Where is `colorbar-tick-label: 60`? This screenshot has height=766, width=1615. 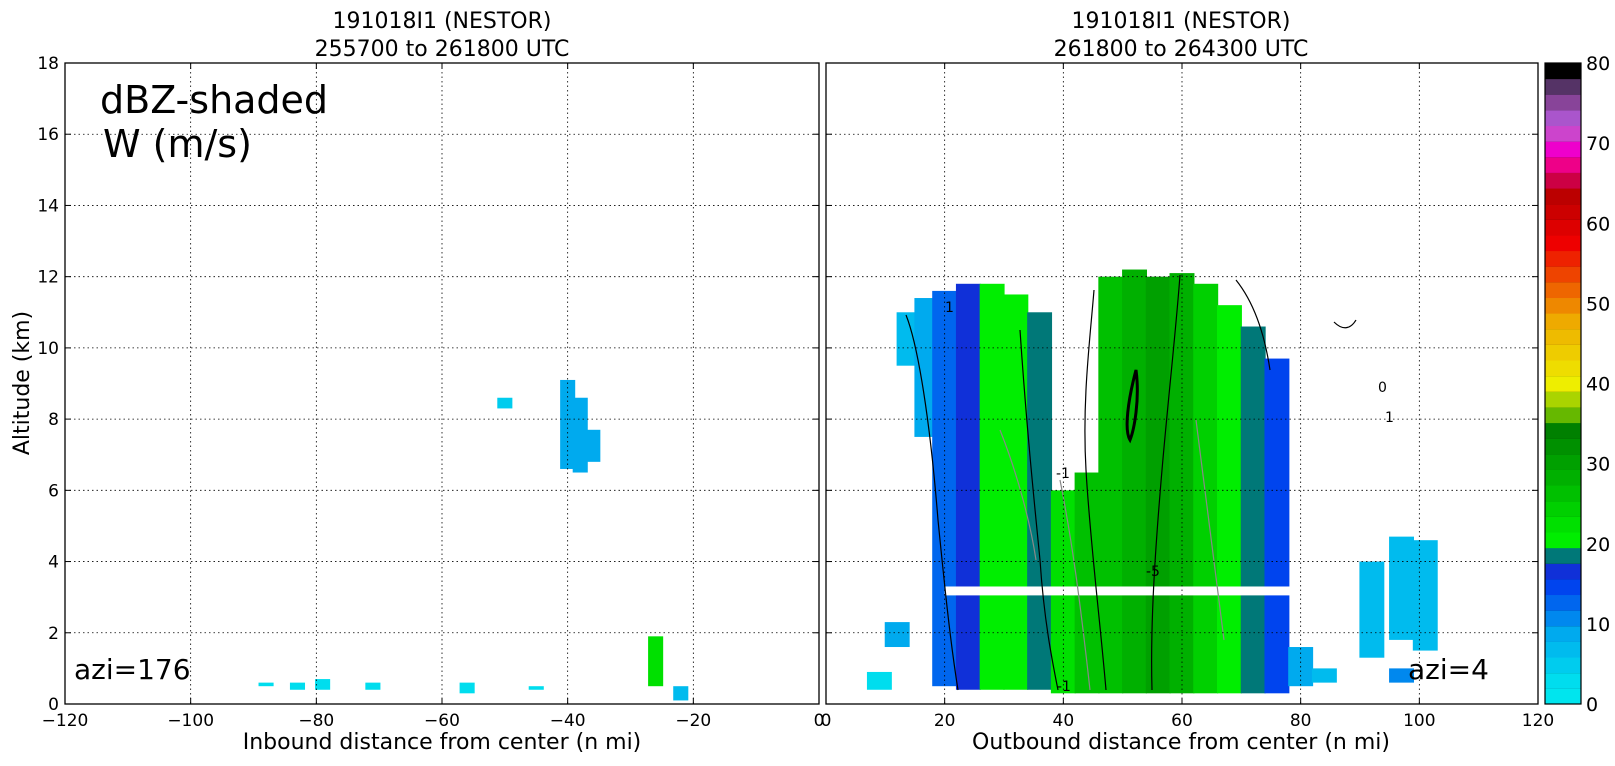 colorbar-tick-label: 60 is located at coordinates (1598, 224).